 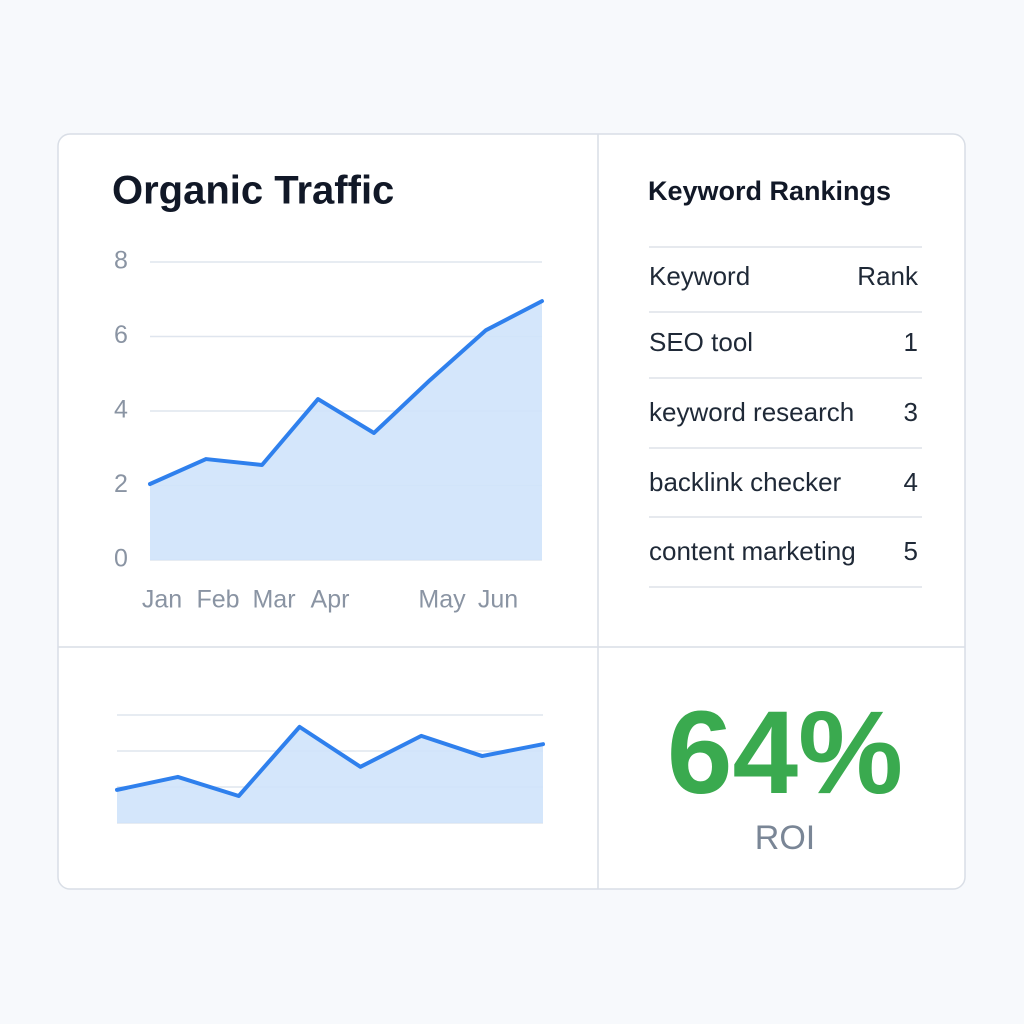 I want to click on y-tick-label: 4, so click(x=121, y=410).